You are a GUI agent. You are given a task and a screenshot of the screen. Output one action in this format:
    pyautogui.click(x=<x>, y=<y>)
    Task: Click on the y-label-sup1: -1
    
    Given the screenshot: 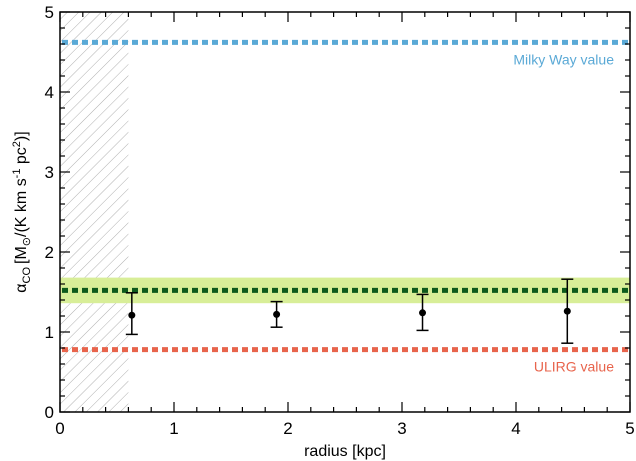 What is the action you would take?
    pyautogui.click(x=17, y=174)
    